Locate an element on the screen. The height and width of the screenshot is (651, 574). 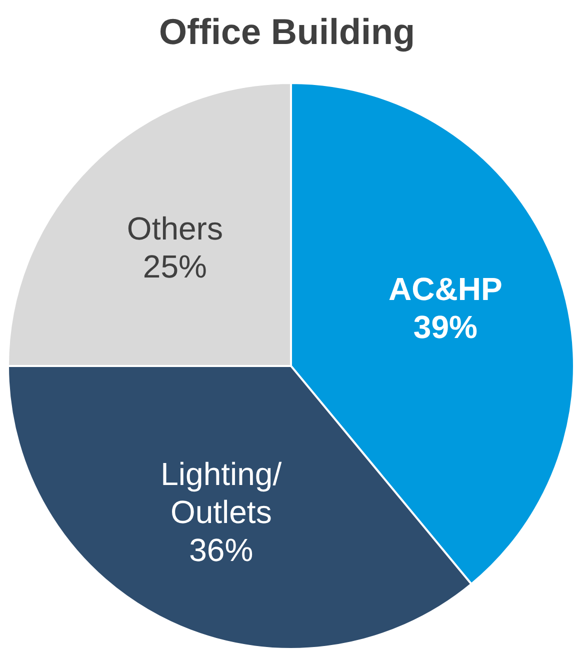
data-label: 39% is located at coordinates (445, 326).